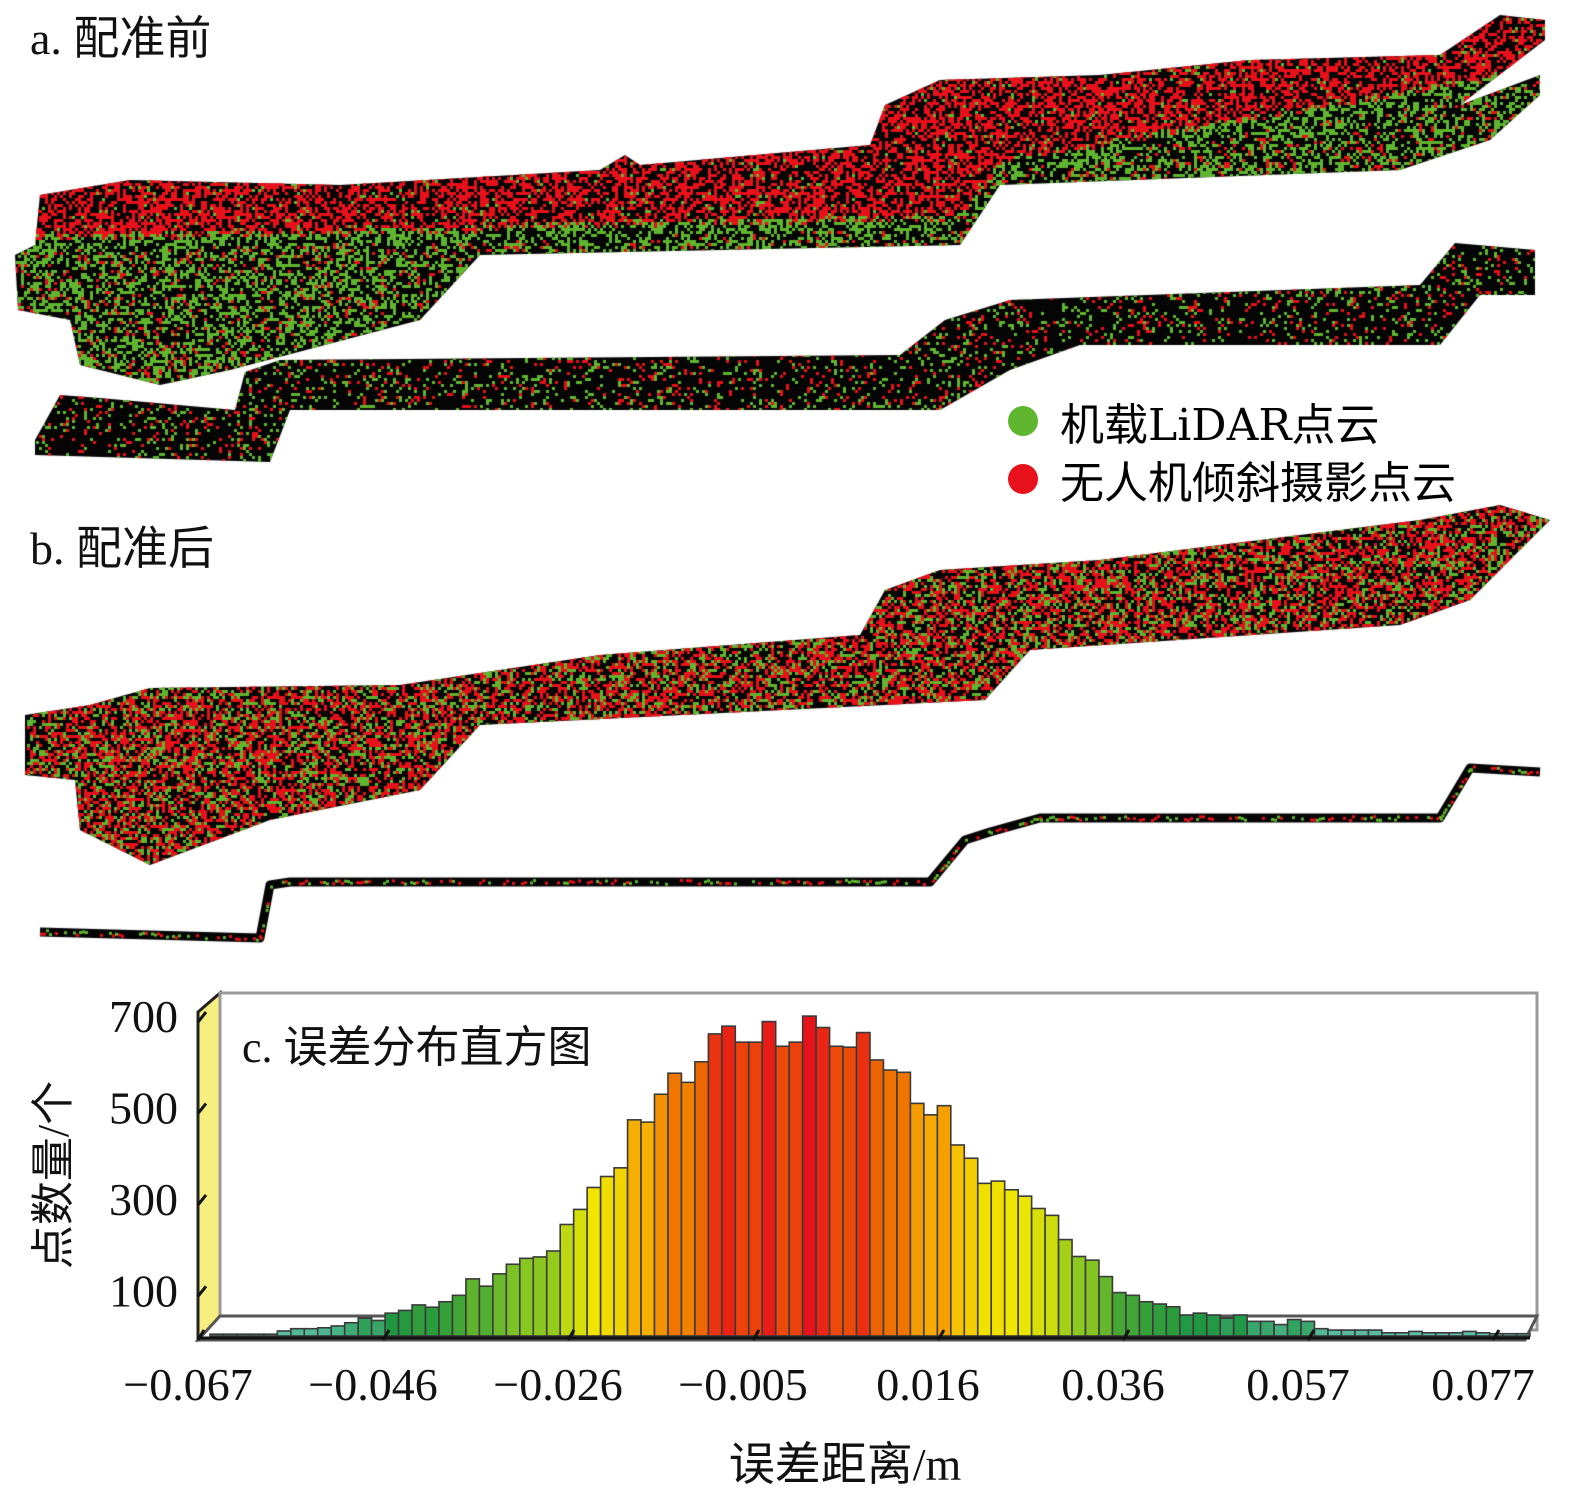  What do you see at coordinates (1113, 1384) in the screenshot?
I see `x-tick-label: 0.036` at bounding box center [1113, 1384].